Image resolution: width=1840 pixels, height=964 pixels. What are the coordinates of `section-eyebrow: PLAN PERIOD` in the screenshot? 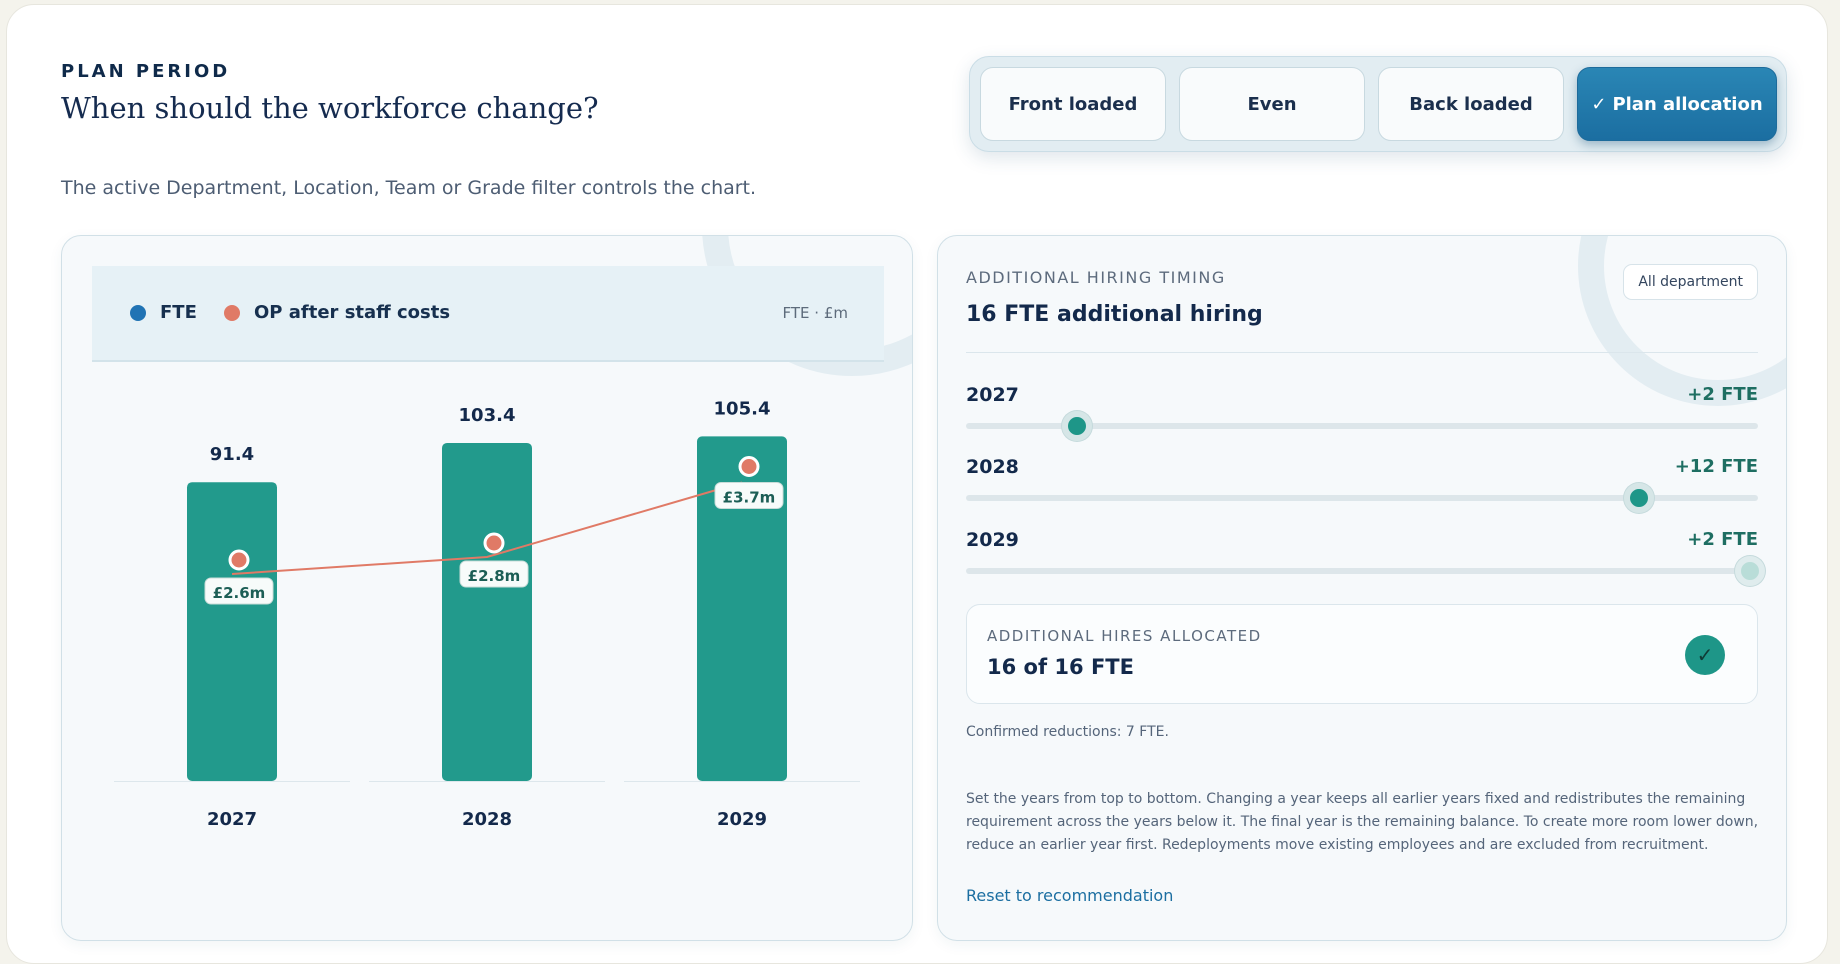 It's located at (146, 71).